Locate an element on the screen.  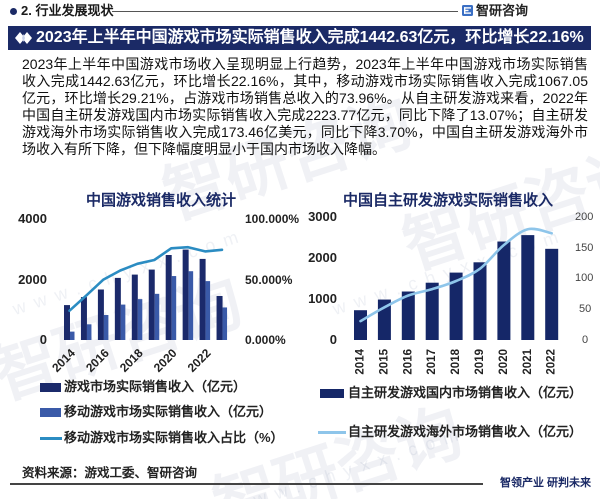
x-axis-label: 2019 is located at coordinates (480, 362).